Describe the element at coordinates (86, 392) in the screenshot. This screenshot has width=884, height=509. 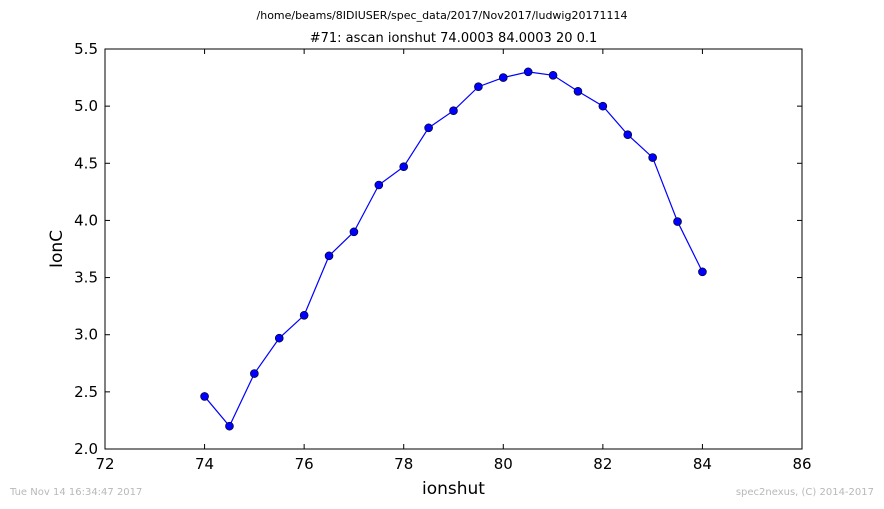
I see `y-tick-label: 2.5` at that location.